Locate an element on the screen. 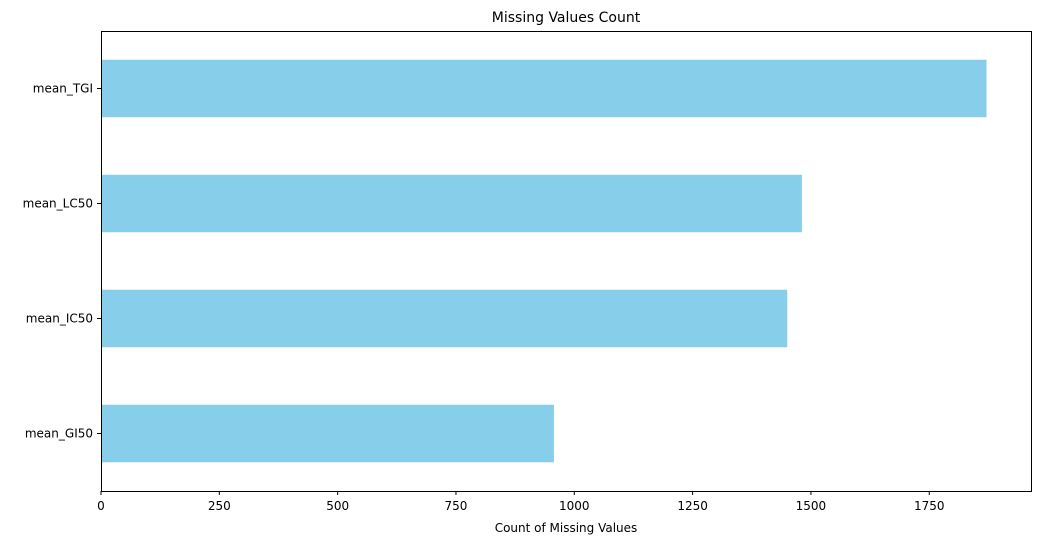 This screenshot has width=1041, height=545. x-axis-ticks: 0 250 500 750 1000 1250 1500 1750 is located at coordinates (521, 502).